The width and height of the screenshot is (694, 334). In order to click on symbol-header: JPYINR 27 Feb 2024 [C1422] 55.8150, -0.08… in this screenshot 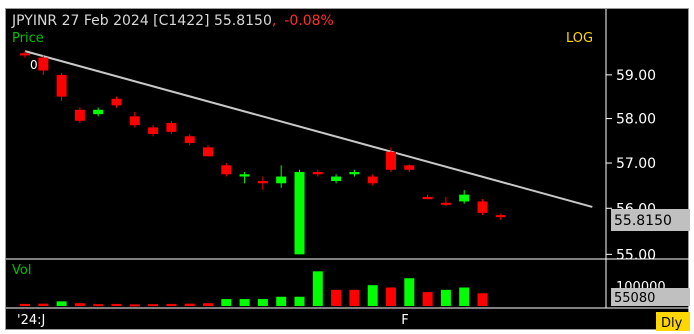, I will do `click(172, 21)`.